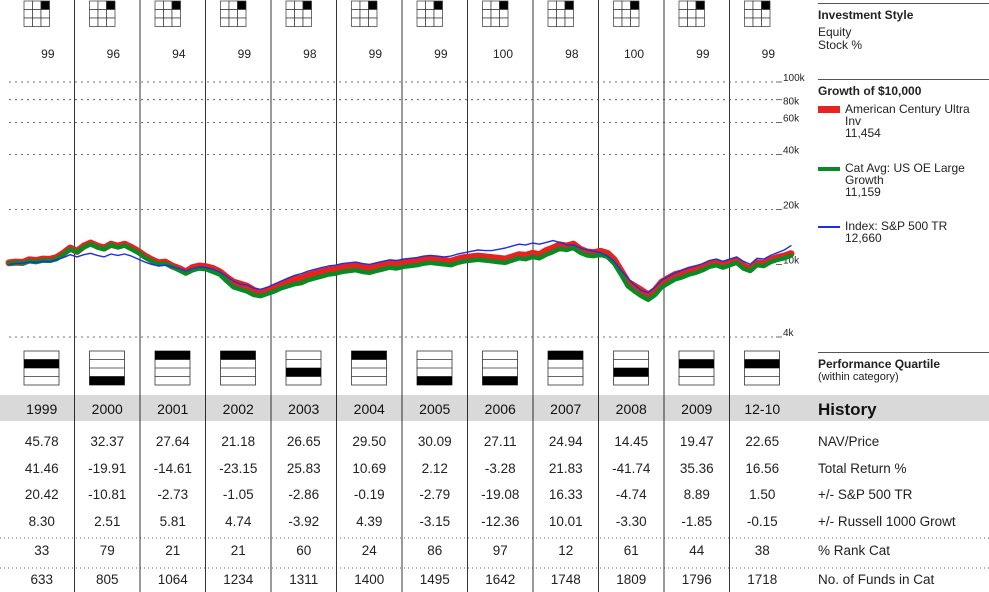  Describe the element at coordinates (401, 368) in the screenshot. I see `quartile-boxes` at that location.